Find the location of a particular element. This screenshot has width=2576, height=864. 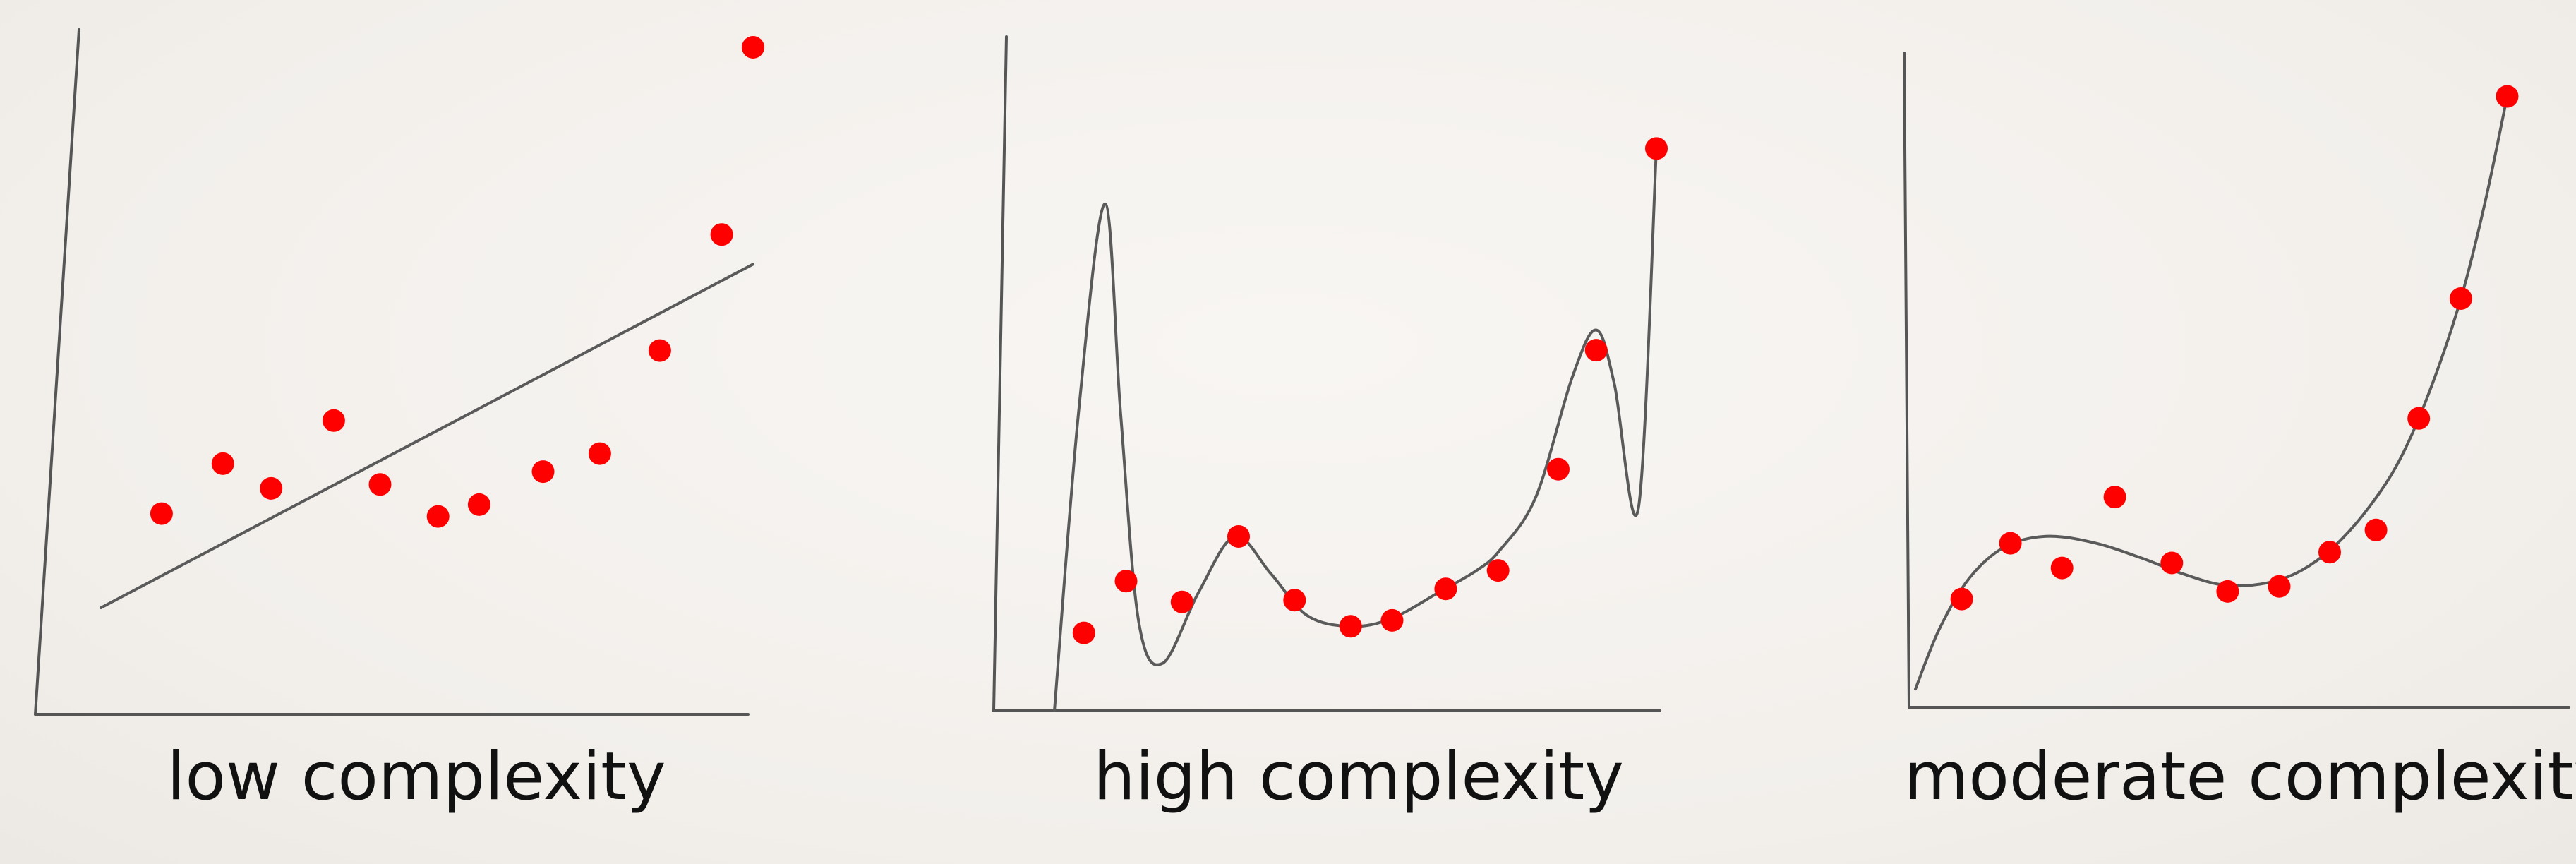

chart-title: high complexity is located at coordinates (1358, 777).